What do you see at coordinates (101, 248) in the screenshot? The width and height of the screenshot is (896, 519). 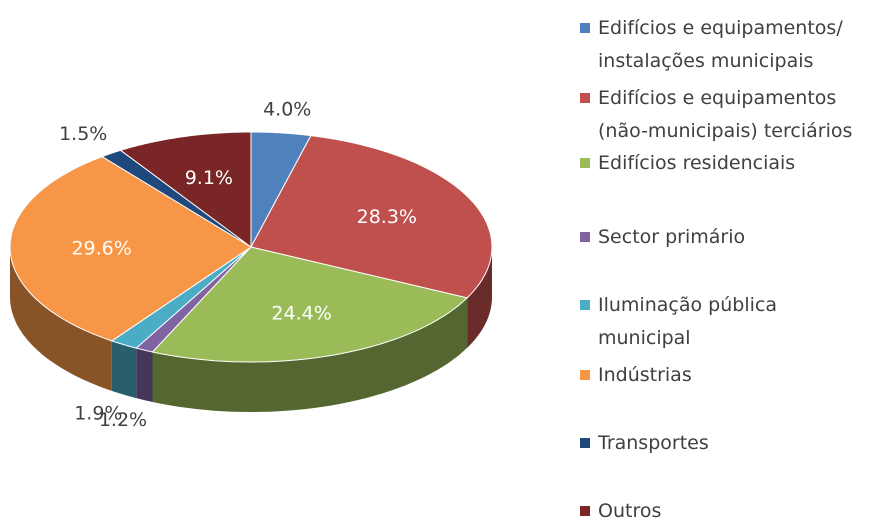 I see `data-label: 29.6%` at bounding box center [101, 248].